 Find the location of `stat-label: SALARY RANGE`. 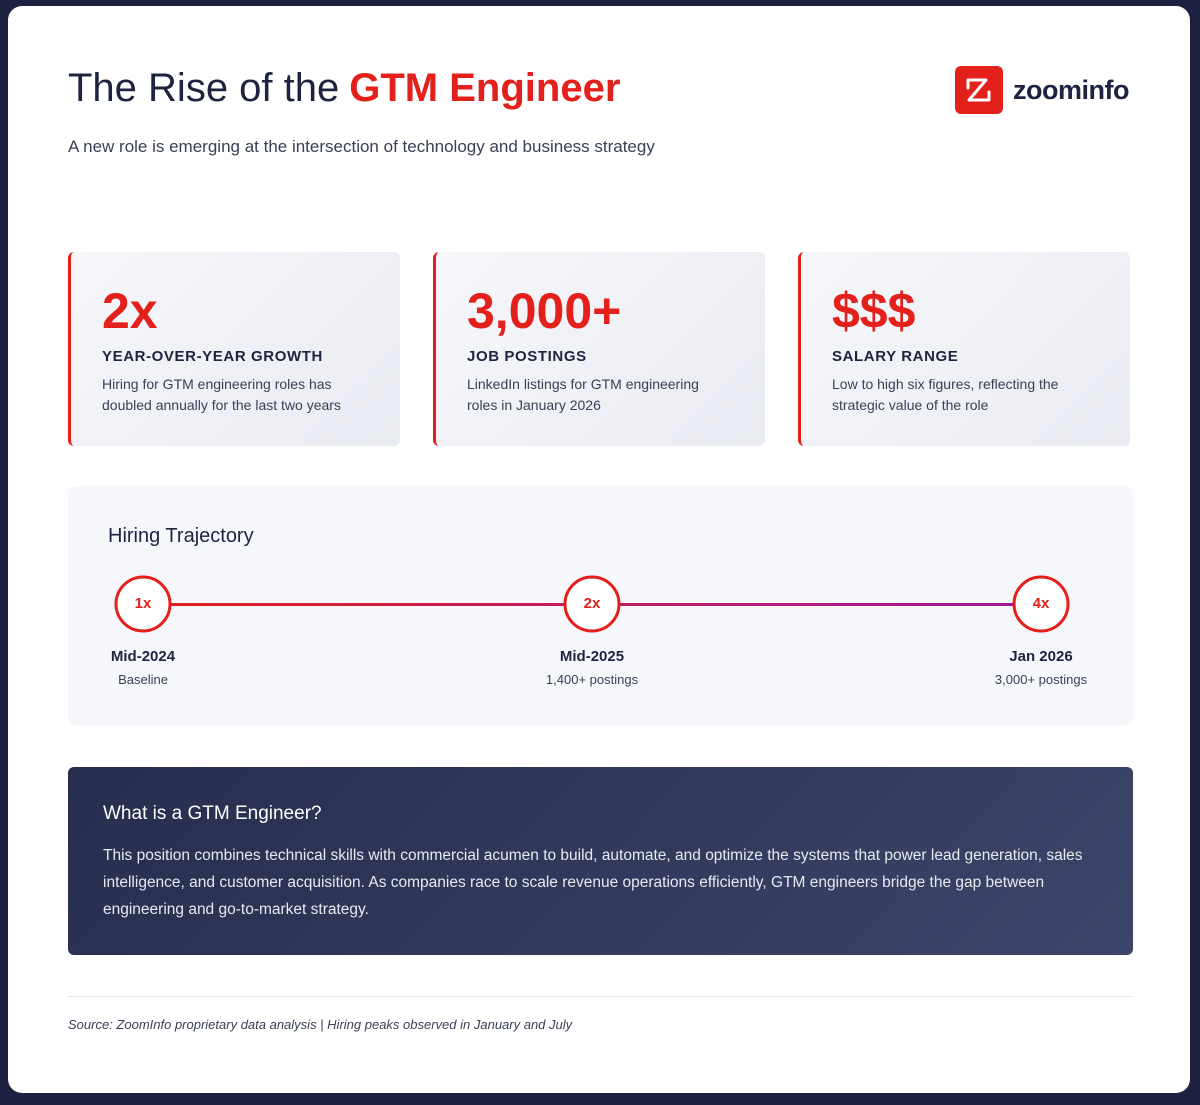

stat-label: SALARY RANGE is located at coordinates (895, 356).